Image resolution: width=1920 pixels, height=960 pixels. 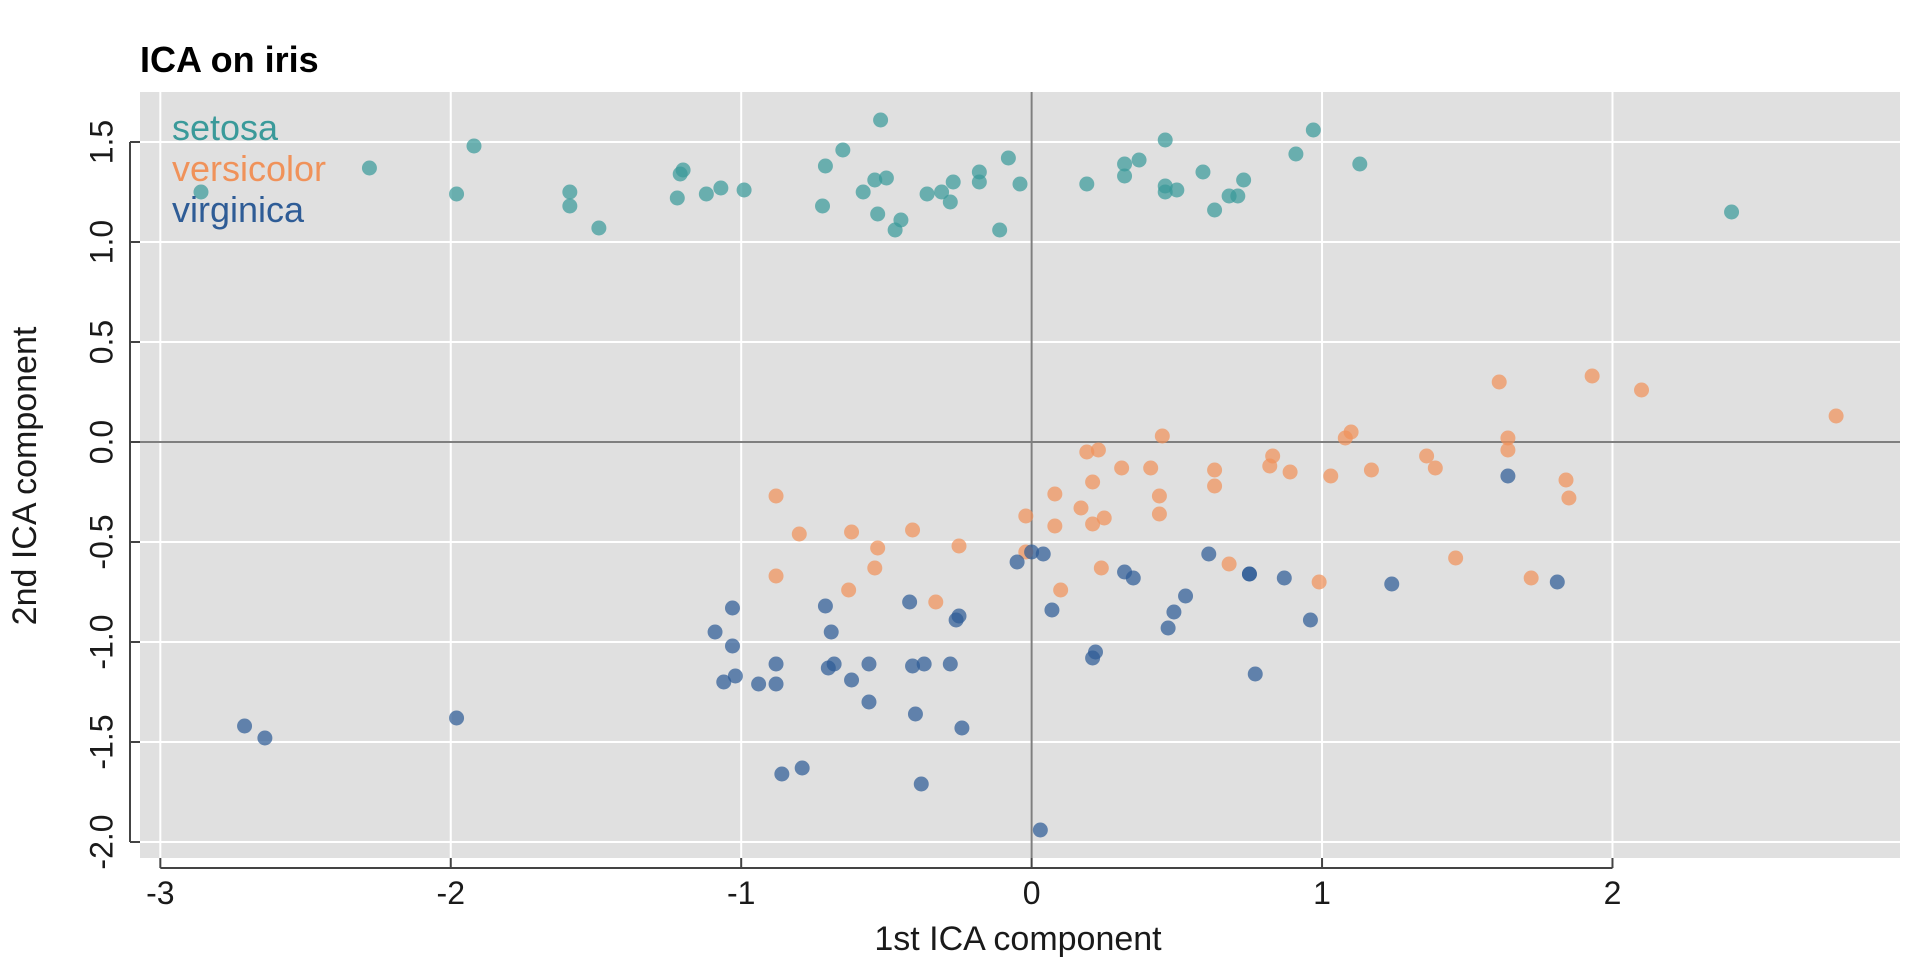 I want to click on y-tick-label: -0.5, so click(x=101, y=541).